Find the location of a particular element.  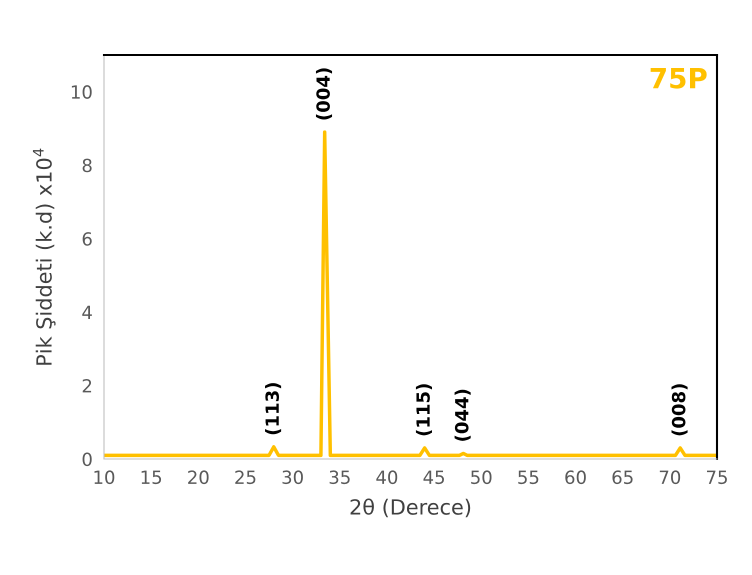

x-tick-label: 15 is located at coordinates (152, 477).